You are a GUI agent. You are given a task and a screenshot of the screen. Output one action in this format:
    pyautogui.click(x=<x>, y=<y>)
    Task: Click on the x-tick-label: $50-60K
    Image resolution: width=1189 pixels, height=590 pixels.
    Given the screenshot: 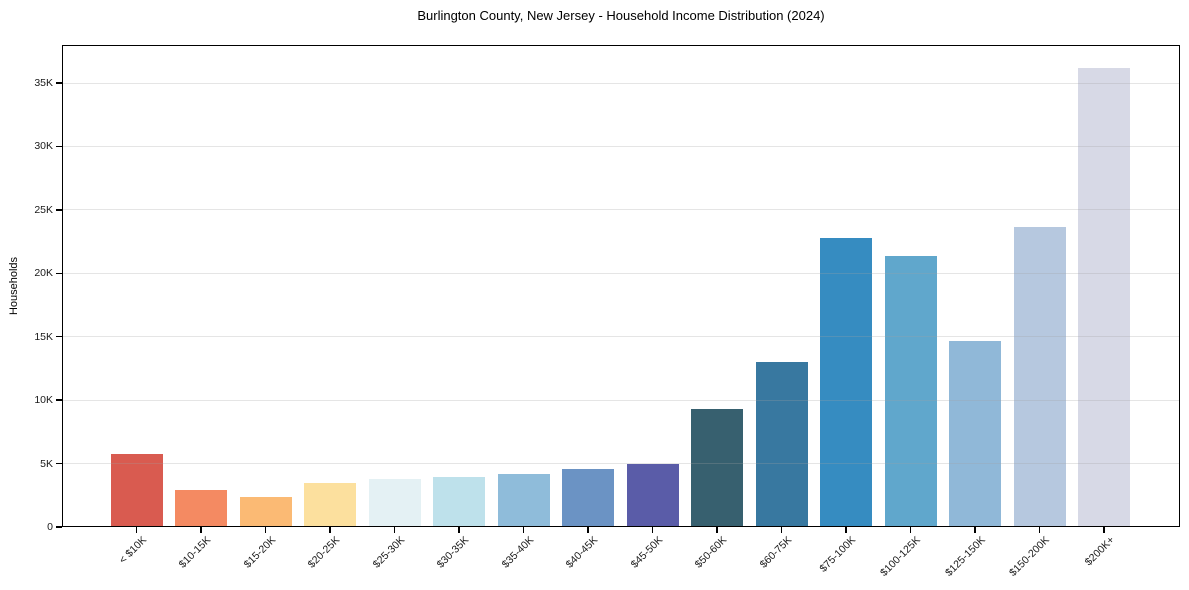 What is the action you would take?
    pyautogui.click(x=711, y=552)
    